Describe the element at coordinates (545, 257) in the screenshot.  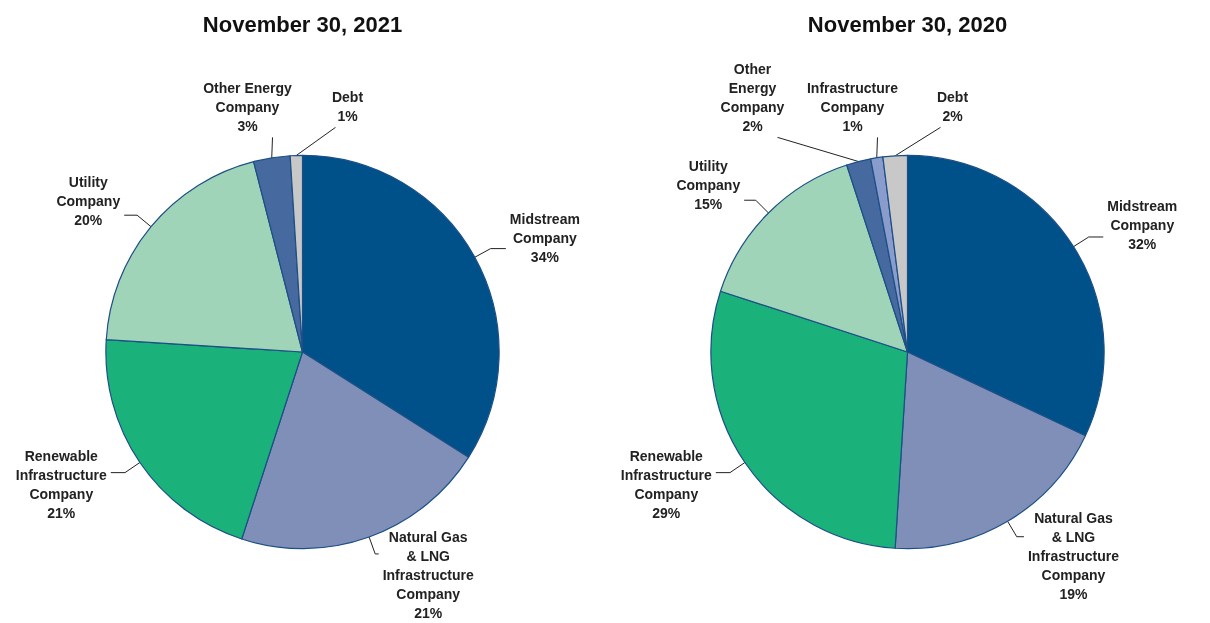
I see `data-label: 34%` at that location.